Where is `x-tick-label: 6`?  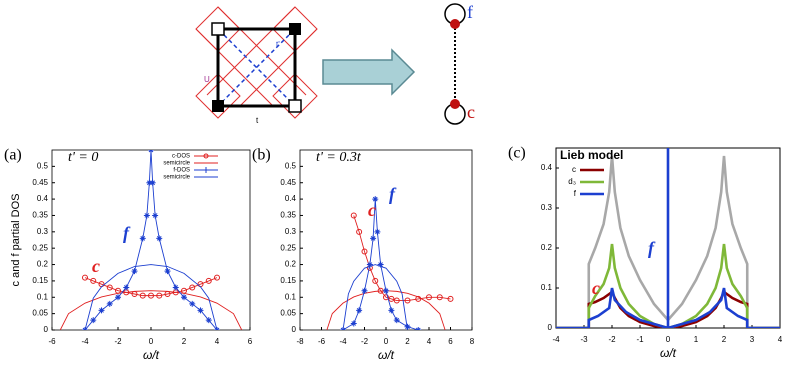
x-tick-label: 6 is located at coordinates (450, 341).